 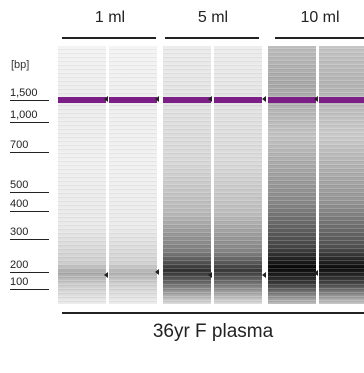 What do you see at coordinates (20, 65) in the screenshot?
I see `bp-unit-label: [bp]` at bounding box center [20, 65].